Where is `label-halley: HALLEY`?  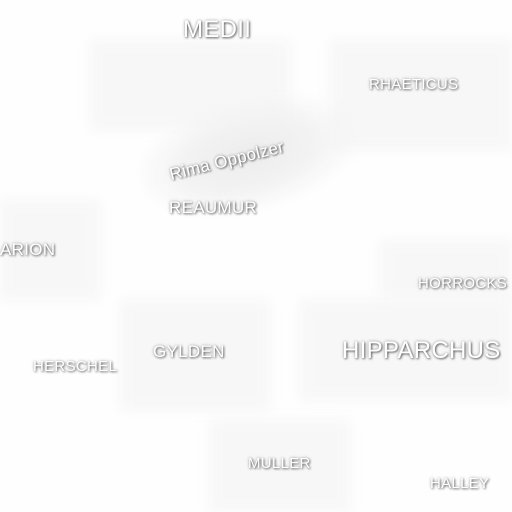 label-halley: HALLEY is located at coordinates (460, 483).